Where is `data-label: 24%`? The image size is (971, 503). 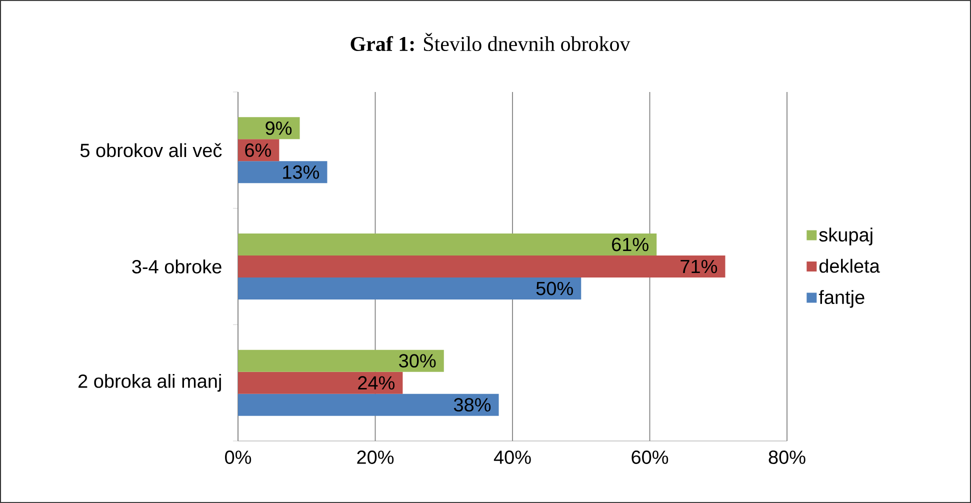 data-label: 24% is located at coordinates (376, 383).